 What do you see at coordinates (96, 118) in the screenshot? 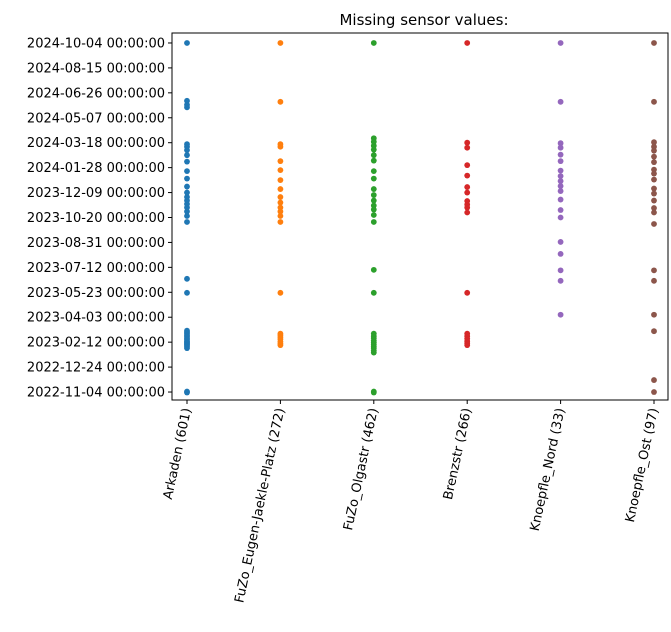
I see `y-tick-label: 2024-05-07 00:00:00` at bounding box center [96, 118].